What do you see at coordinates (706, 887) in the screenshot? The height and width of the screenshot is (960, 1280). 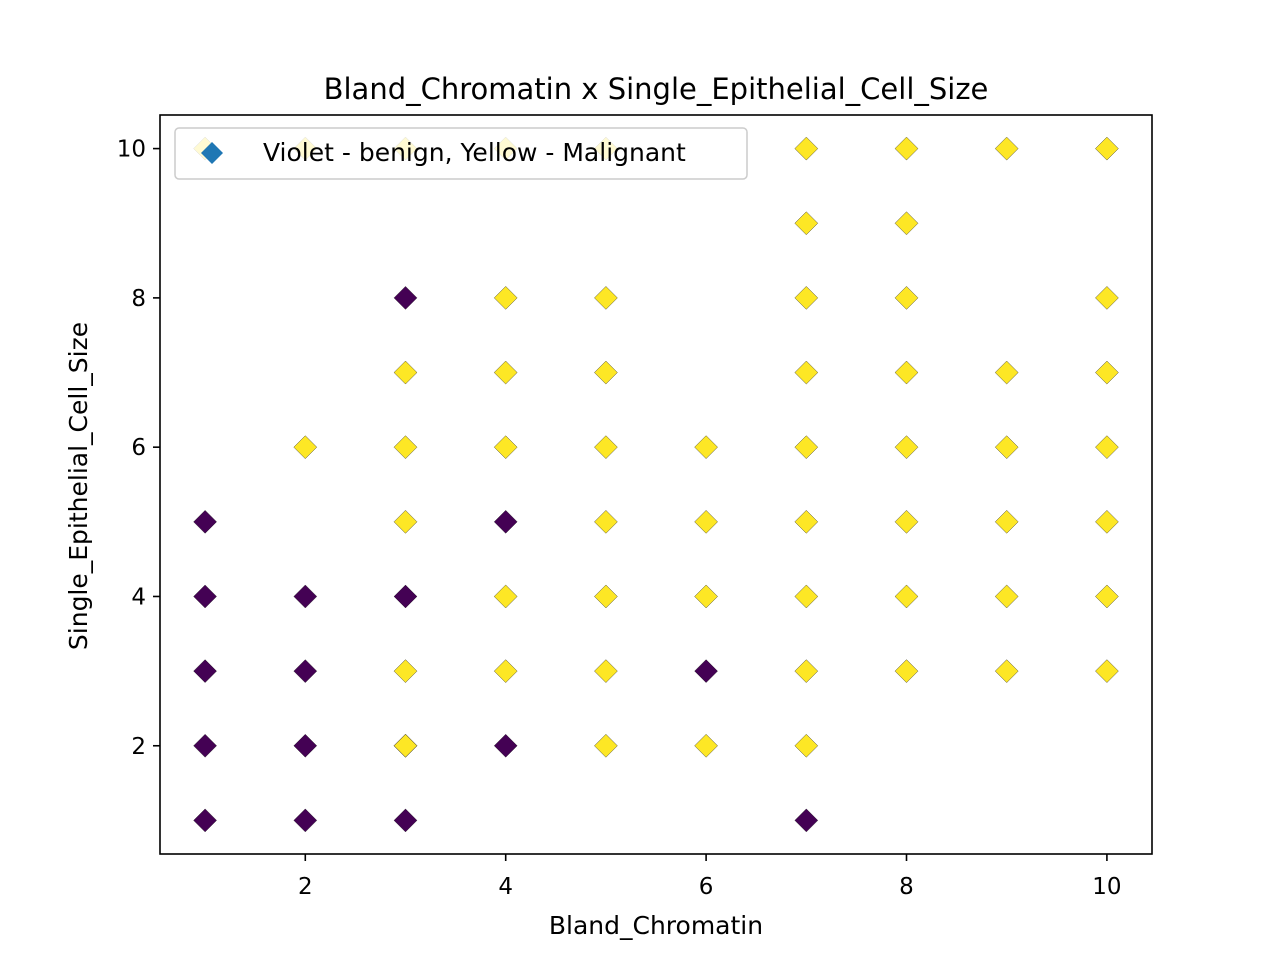 I see `x-tick-label: 6` at bounding box center [706, 887].